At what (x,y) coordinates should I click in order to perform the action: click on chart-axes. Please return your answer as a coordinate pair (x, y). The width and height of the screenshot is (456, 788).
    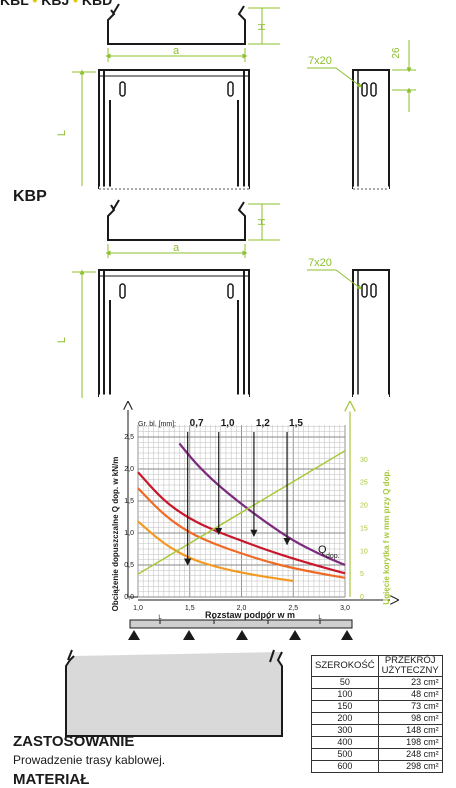
    Looking at the image, I should click on (263, 501).